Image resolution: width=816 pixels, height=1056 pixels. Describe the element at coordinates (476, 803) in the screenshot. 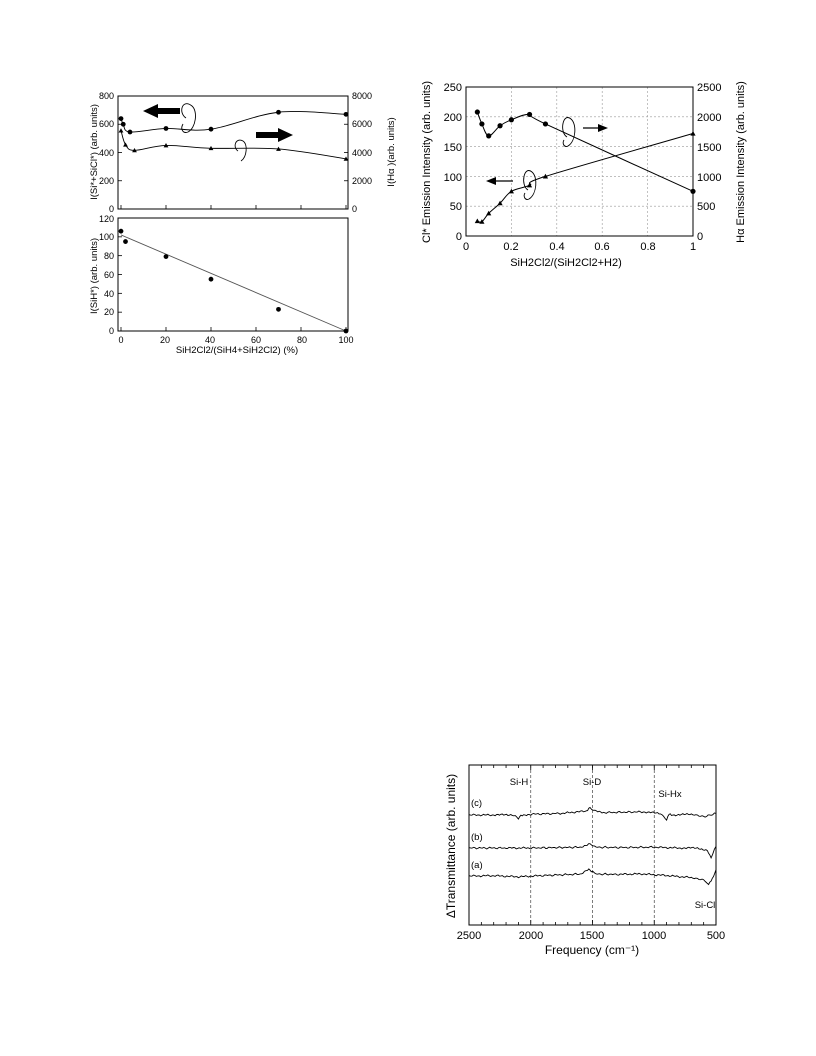

I see `curve-label-c: (c)` at that location.